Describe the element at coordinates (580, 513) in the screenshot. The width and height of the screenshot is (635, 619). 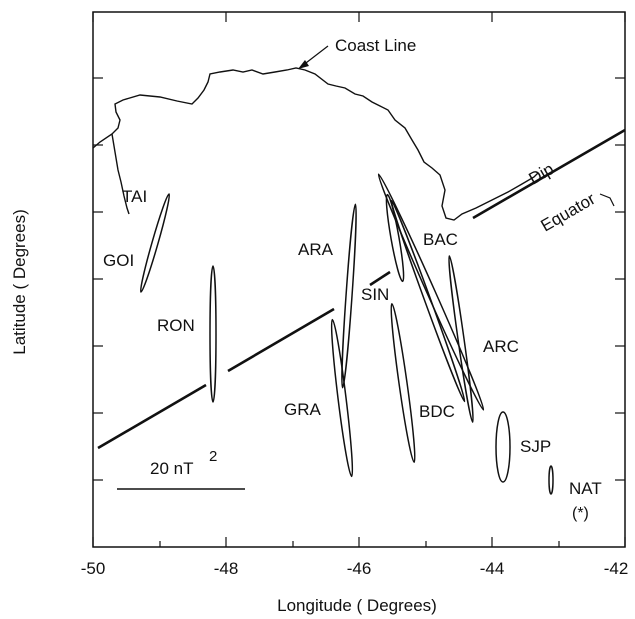
I see `asterisk-note: (*)` at that location.